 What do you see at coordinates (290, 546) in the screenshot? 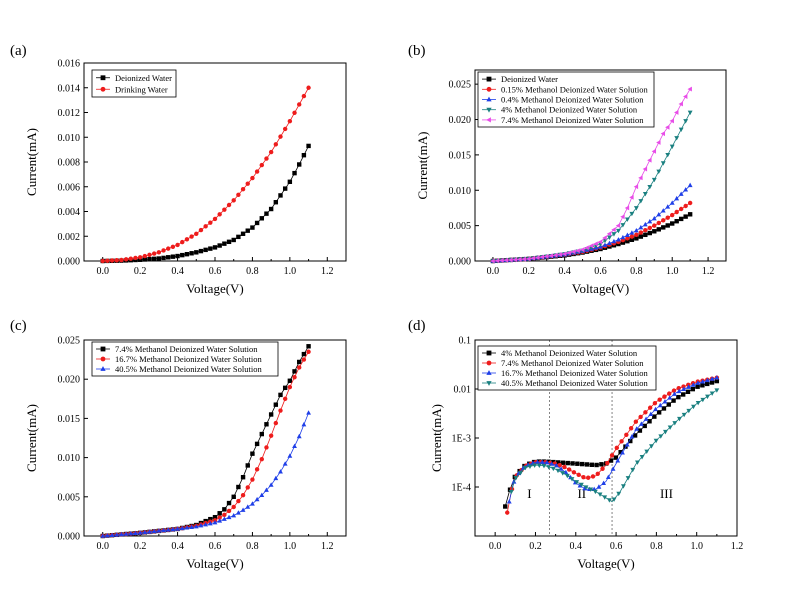
I see `x-tick-label: 1.0` at bounding box center [290, 546].